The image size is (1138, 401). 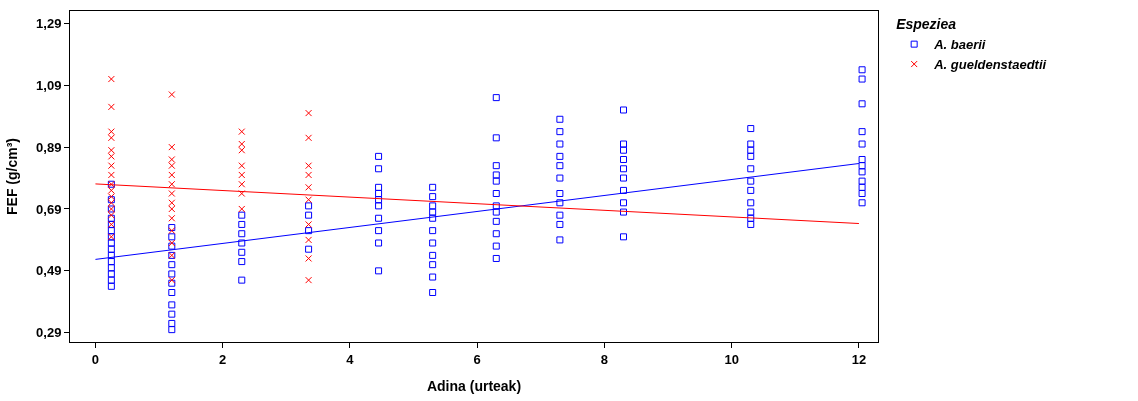 What do you see at coordinates (604, 359) in the screenshot?
I see `x-tick-label: 8` at bounding box center [604, 359].